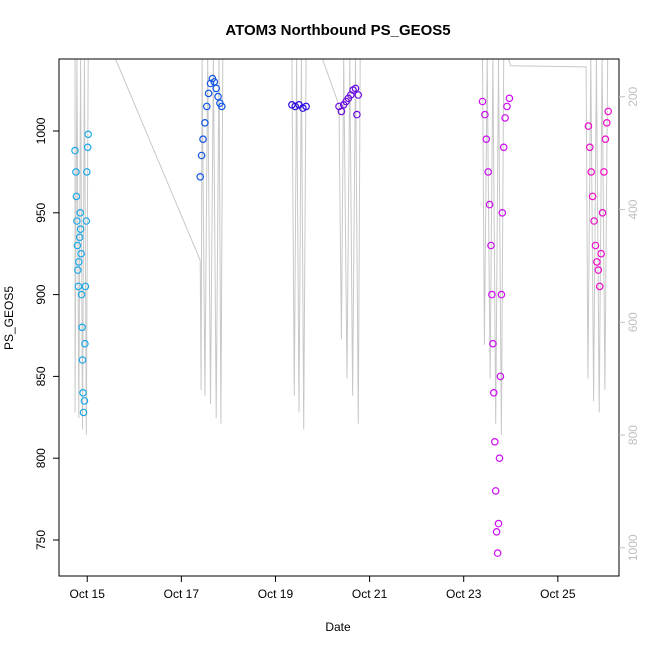  I want to click on x-tick-label: Oct 15, so click(88, 594).